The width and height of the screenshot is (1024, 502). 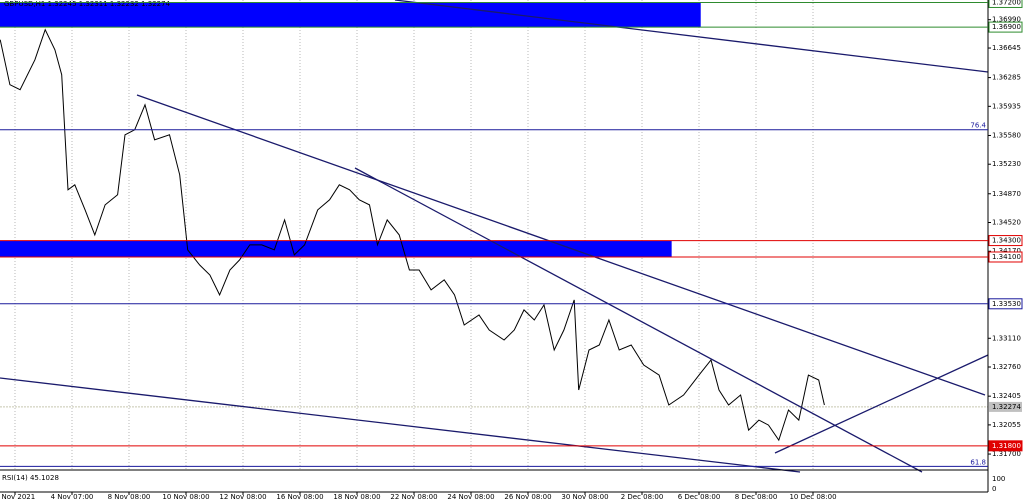 I want to click on x-tick-label: 10 Dec 08:00, so click(x=812, y=497).